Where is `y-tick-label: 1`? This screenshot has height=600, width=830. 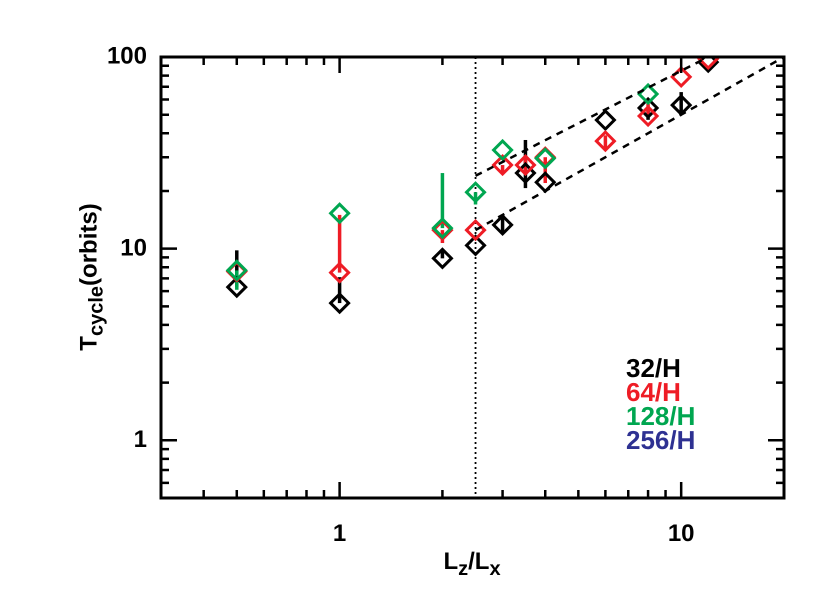 y-tick-label: 1 is located at coordinates (140, 439).